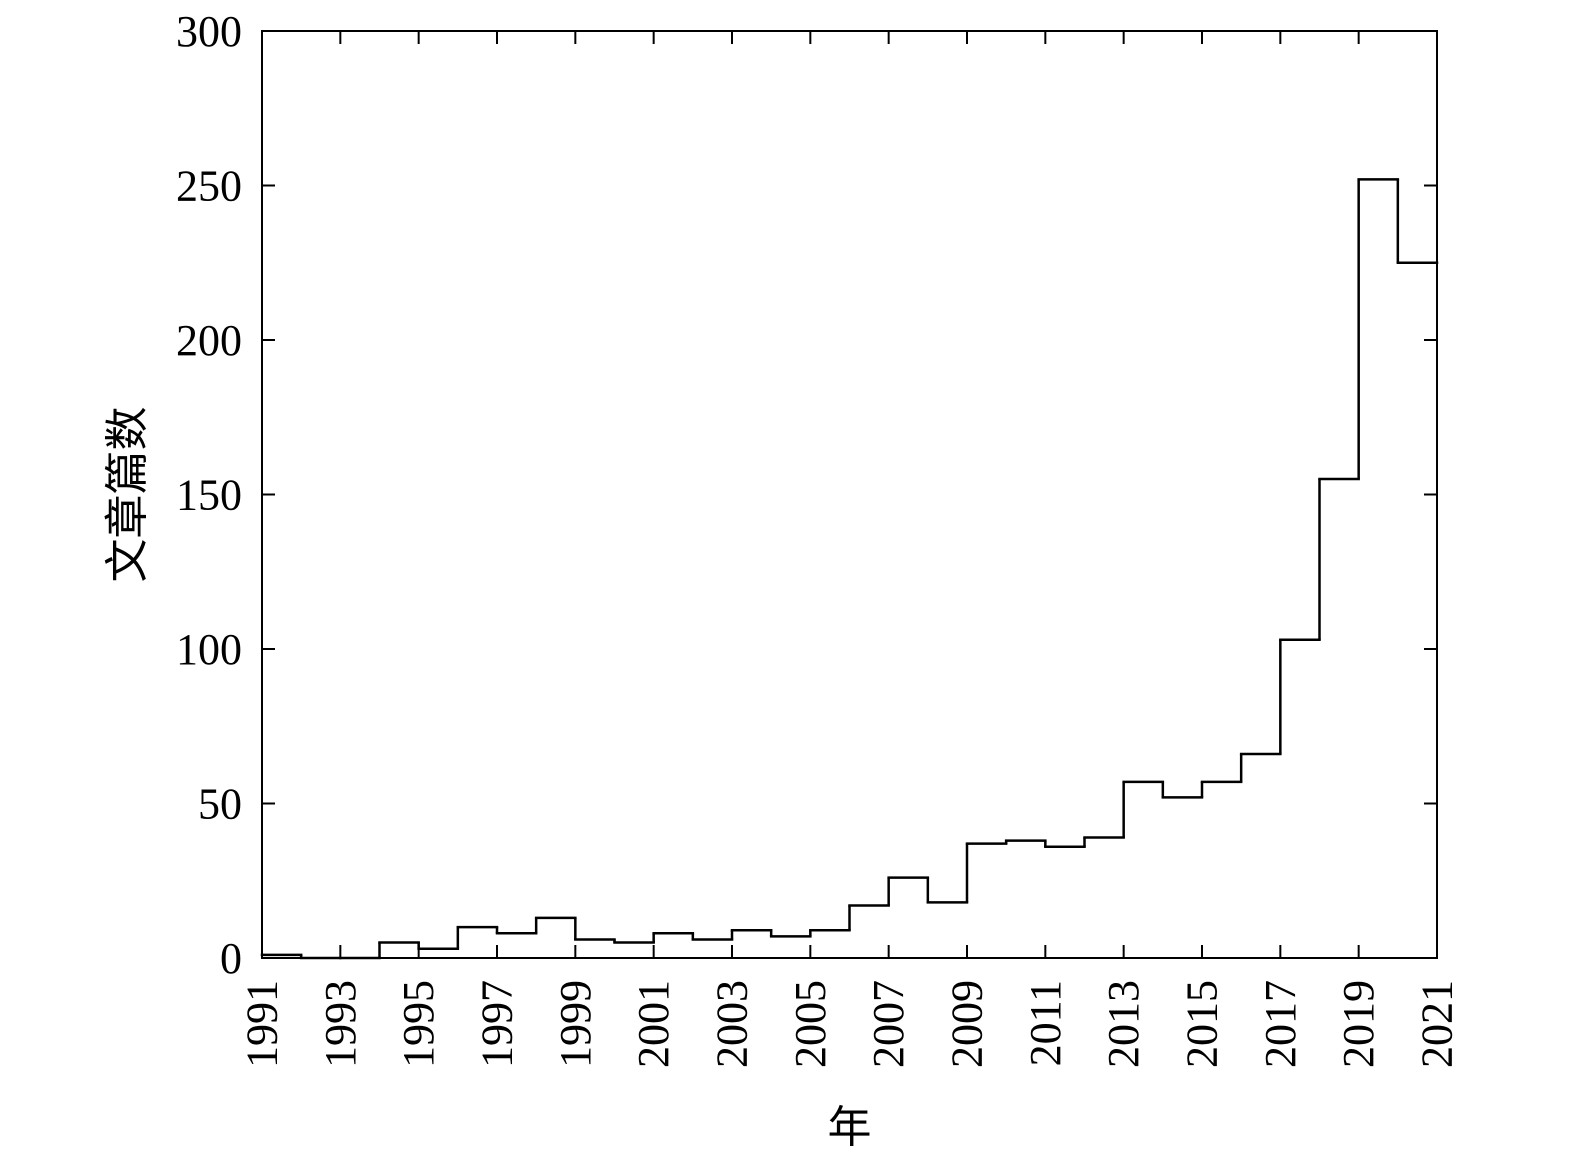 The image size is (1575, 1165). What do you see at coordinates (653, 1024) in the screenshot?
I see `x-tick-label-2001: 2001` at bounding box center [653, 1024].